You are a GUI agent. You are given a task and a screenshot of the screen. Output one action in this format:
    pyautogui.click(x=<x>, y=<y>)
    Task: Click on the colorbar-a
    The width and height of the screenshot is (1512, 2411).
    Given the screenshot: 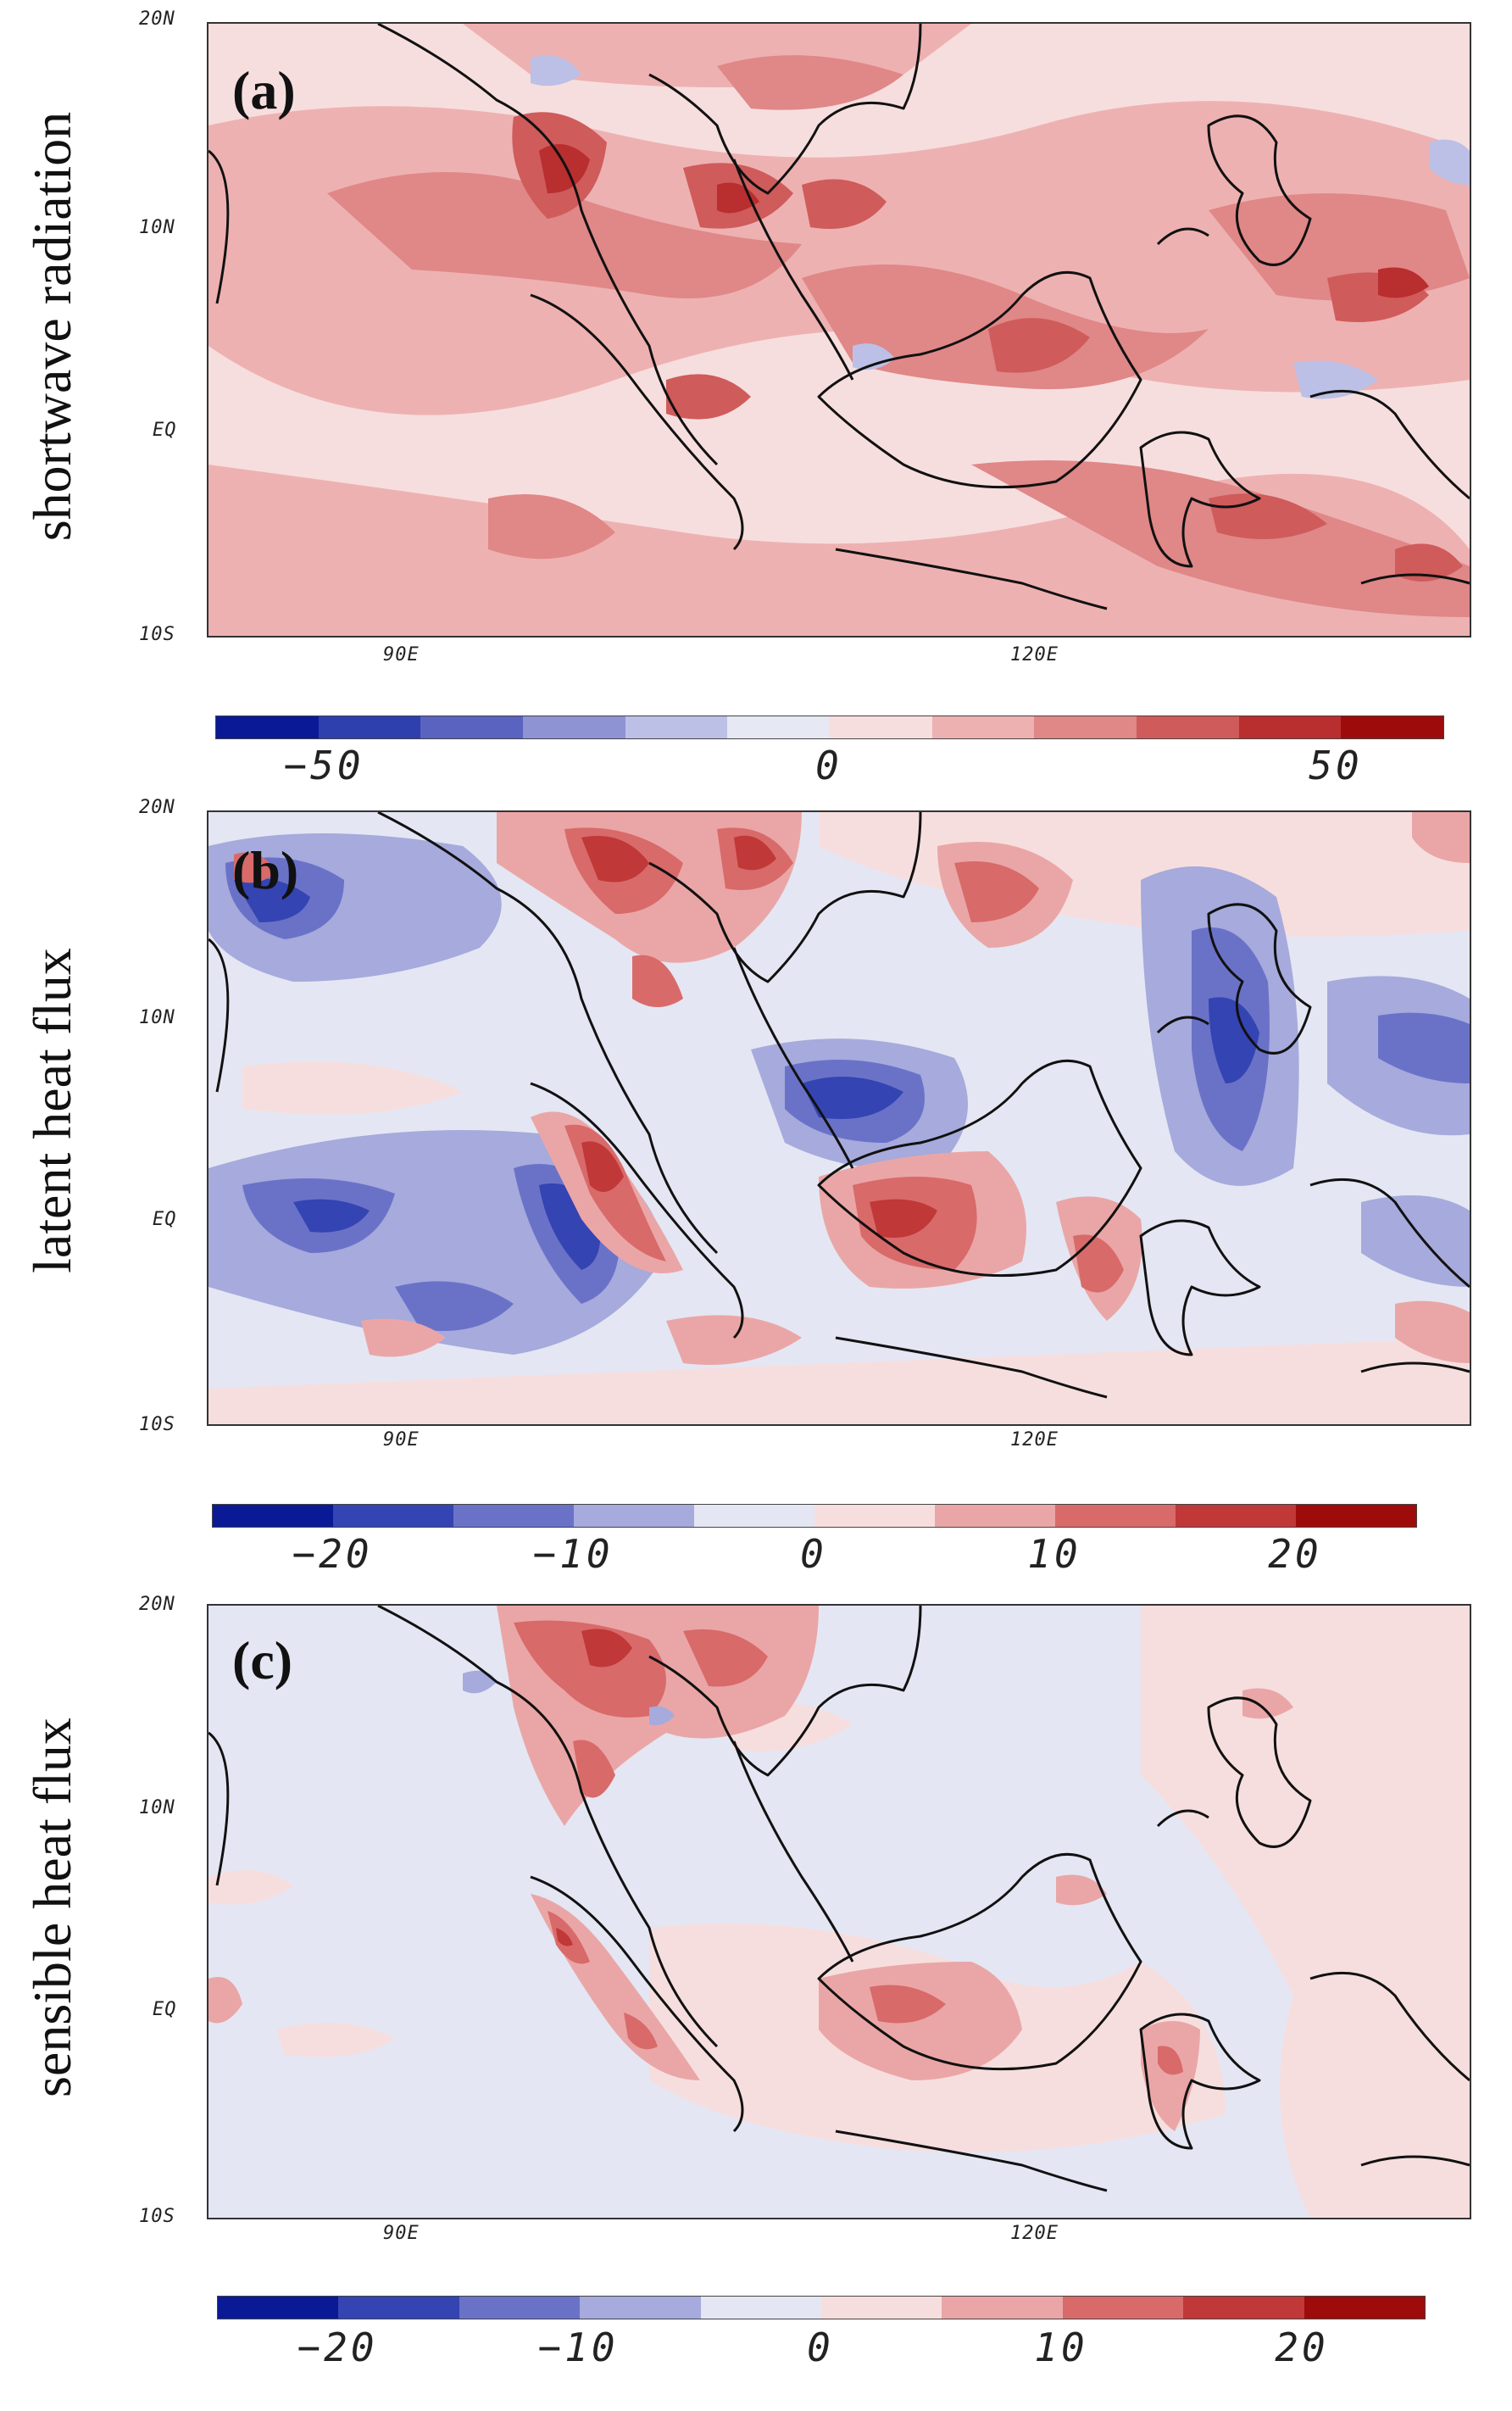 What is the action you would take?
    pyautogui.click(x=830, y=727)
    